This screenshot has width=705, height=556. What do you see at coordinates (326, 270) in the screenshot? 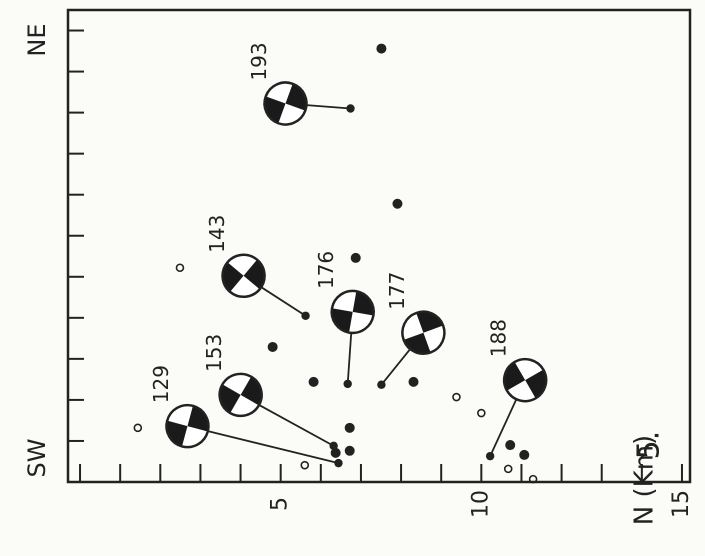
I see `mechanism-label: 176` at bounding box center [326, 270].